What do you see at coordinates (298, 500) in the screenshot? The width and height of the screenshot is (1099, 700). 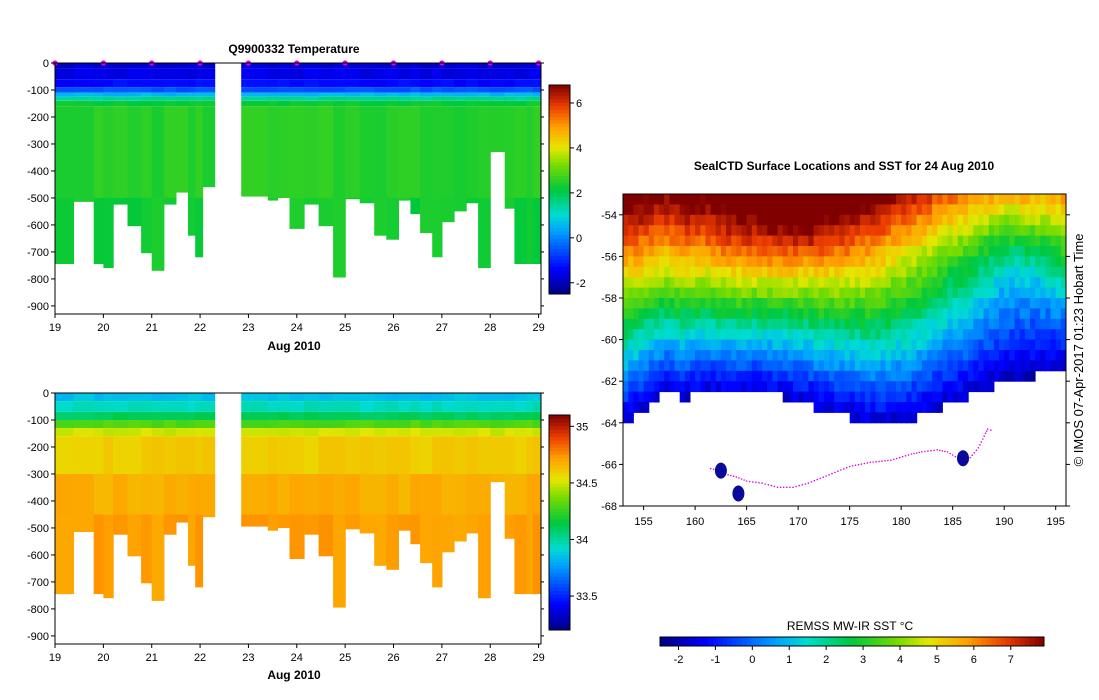 I see `salinity-heatmap` at bounding box center [298, 500].